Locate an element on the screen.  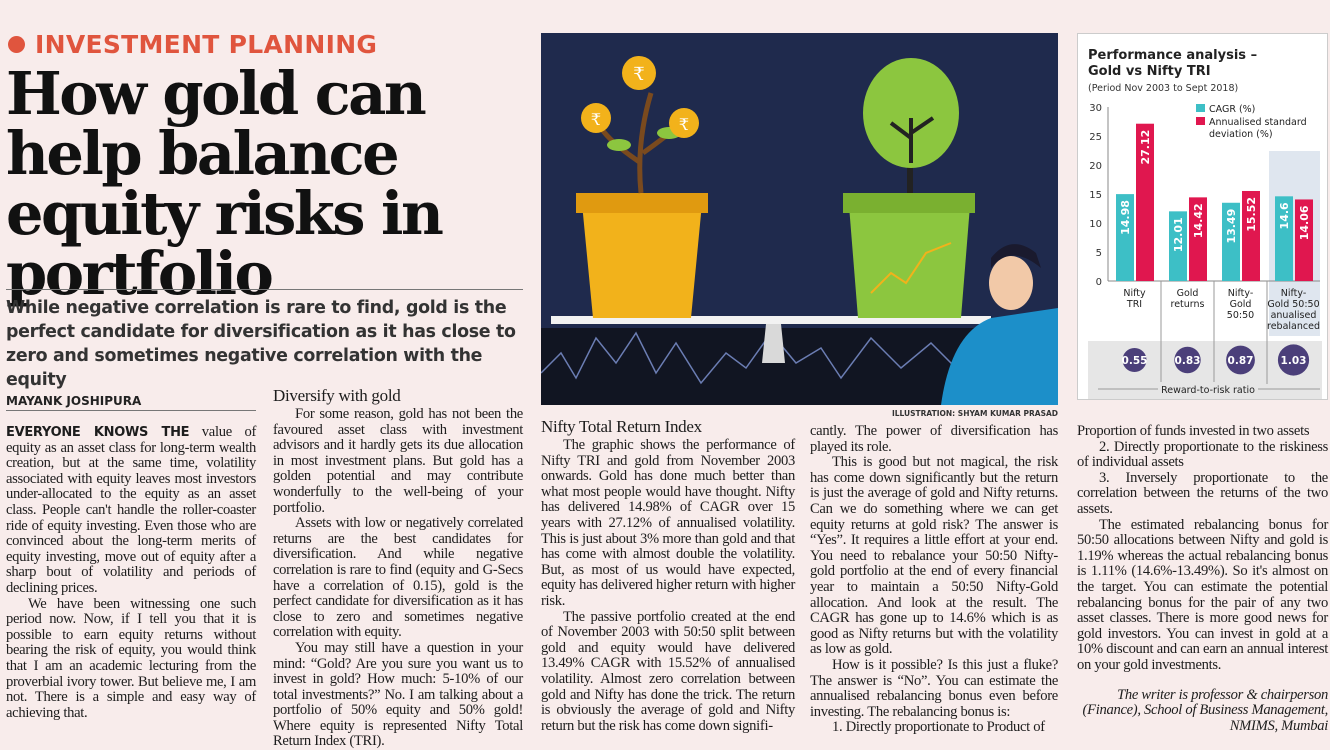
kicker-dot-icon is located at coordinates (16, 44).